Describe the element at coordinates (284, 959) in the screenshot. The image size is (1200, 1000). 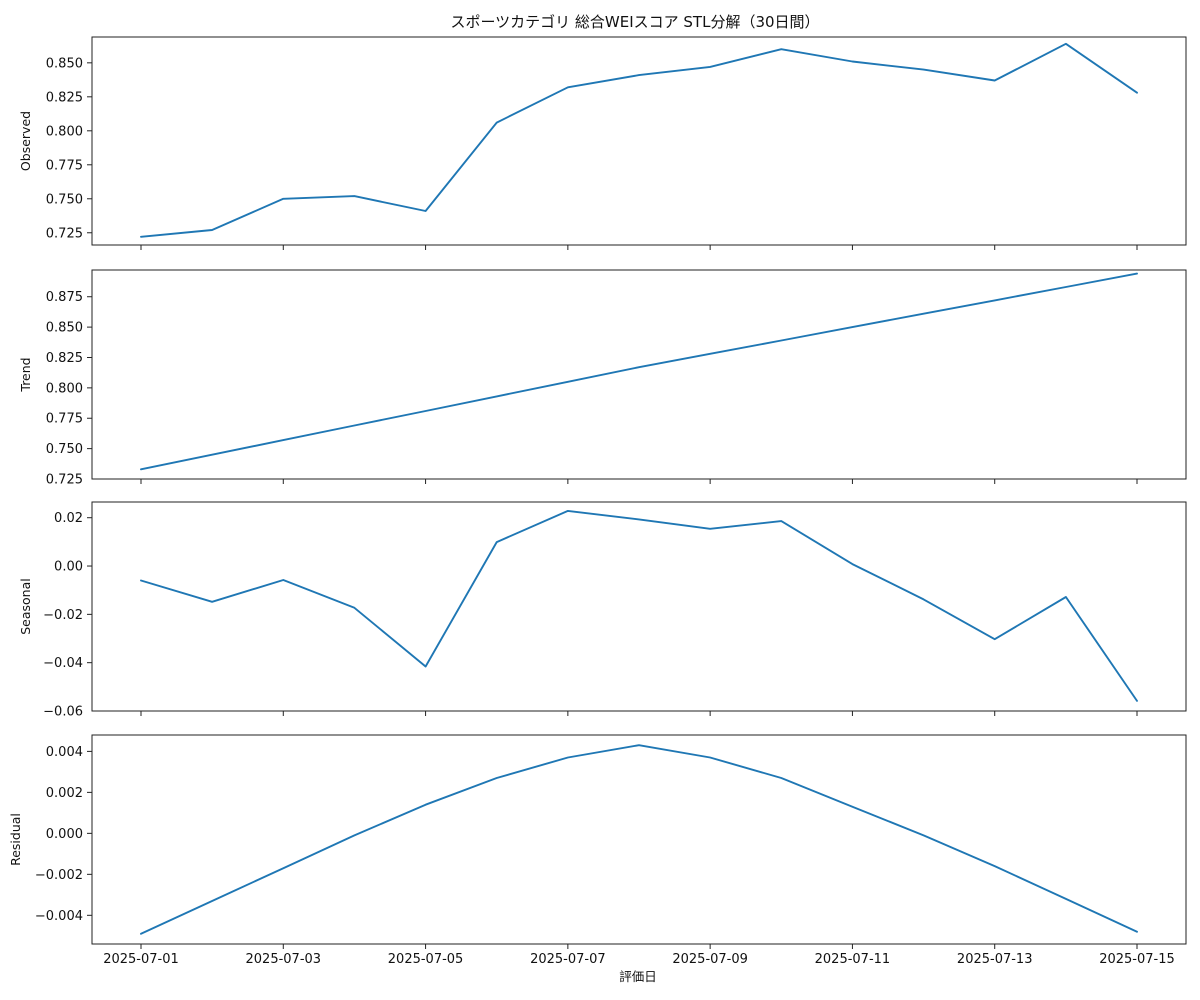
I see `x-tick-label: 2025-07-03` at that location.